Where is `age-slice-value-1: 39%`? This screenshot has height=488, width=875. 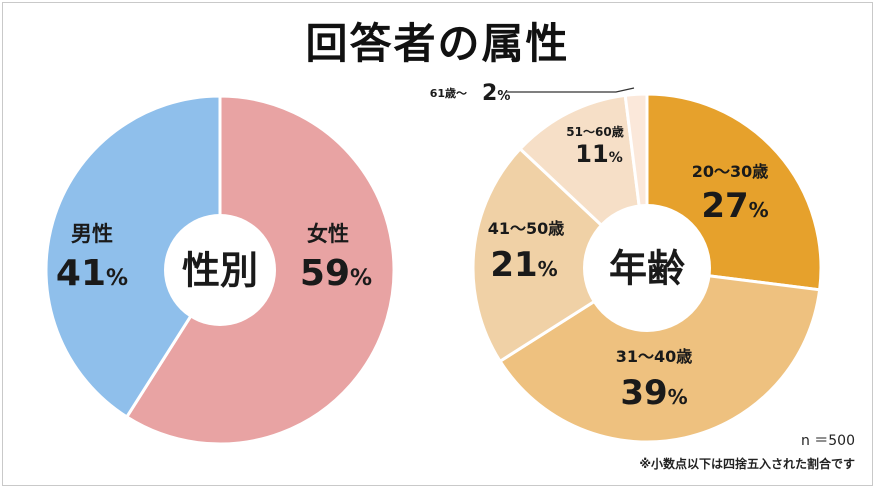
age-slice-value-1: 39% is located at coordinates (653, 393).